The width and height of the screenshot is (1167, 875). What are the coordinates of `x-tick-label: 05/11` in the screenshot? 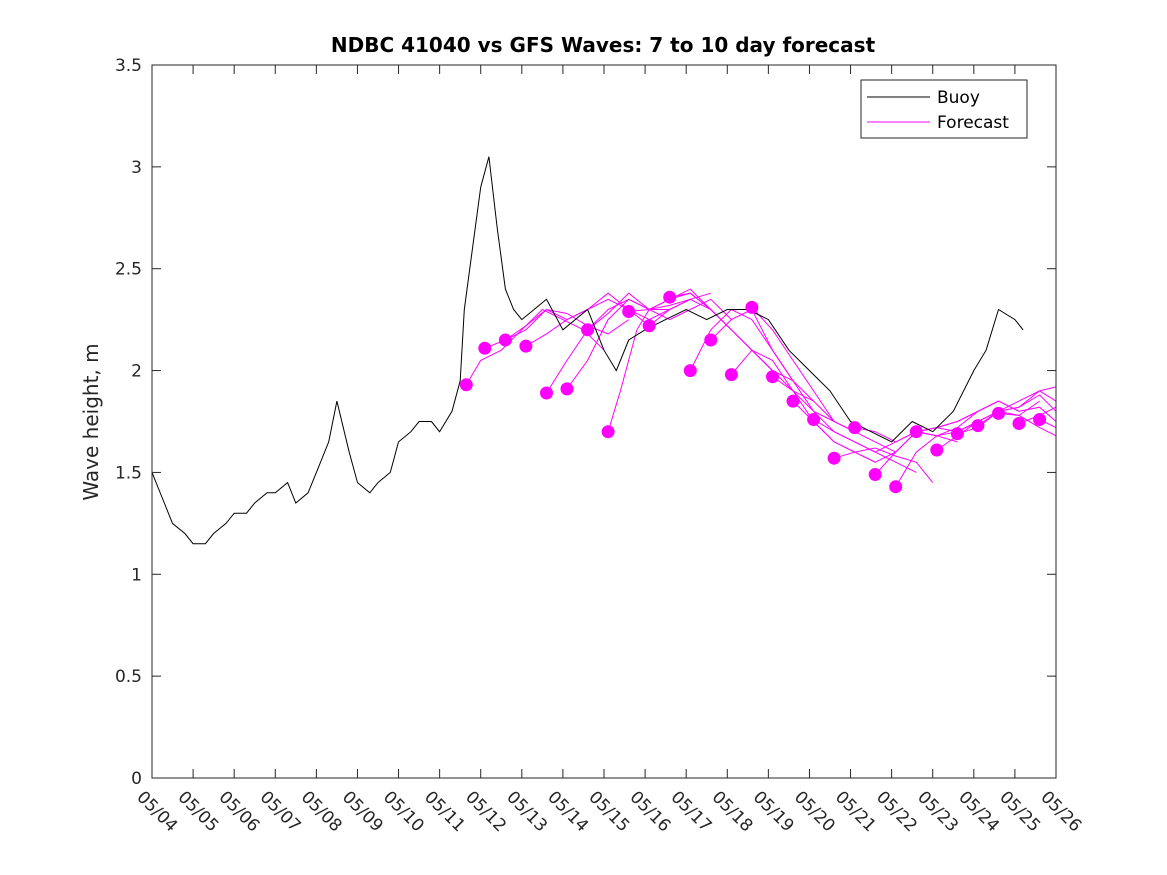 It's located at (444, 811).